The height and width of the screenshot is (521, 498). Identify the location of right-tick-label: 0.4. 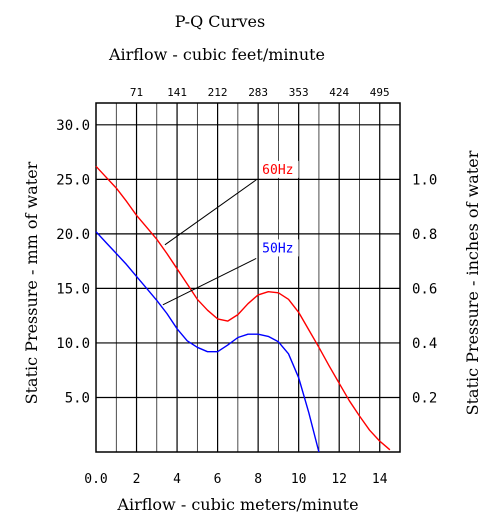
(424, 344).